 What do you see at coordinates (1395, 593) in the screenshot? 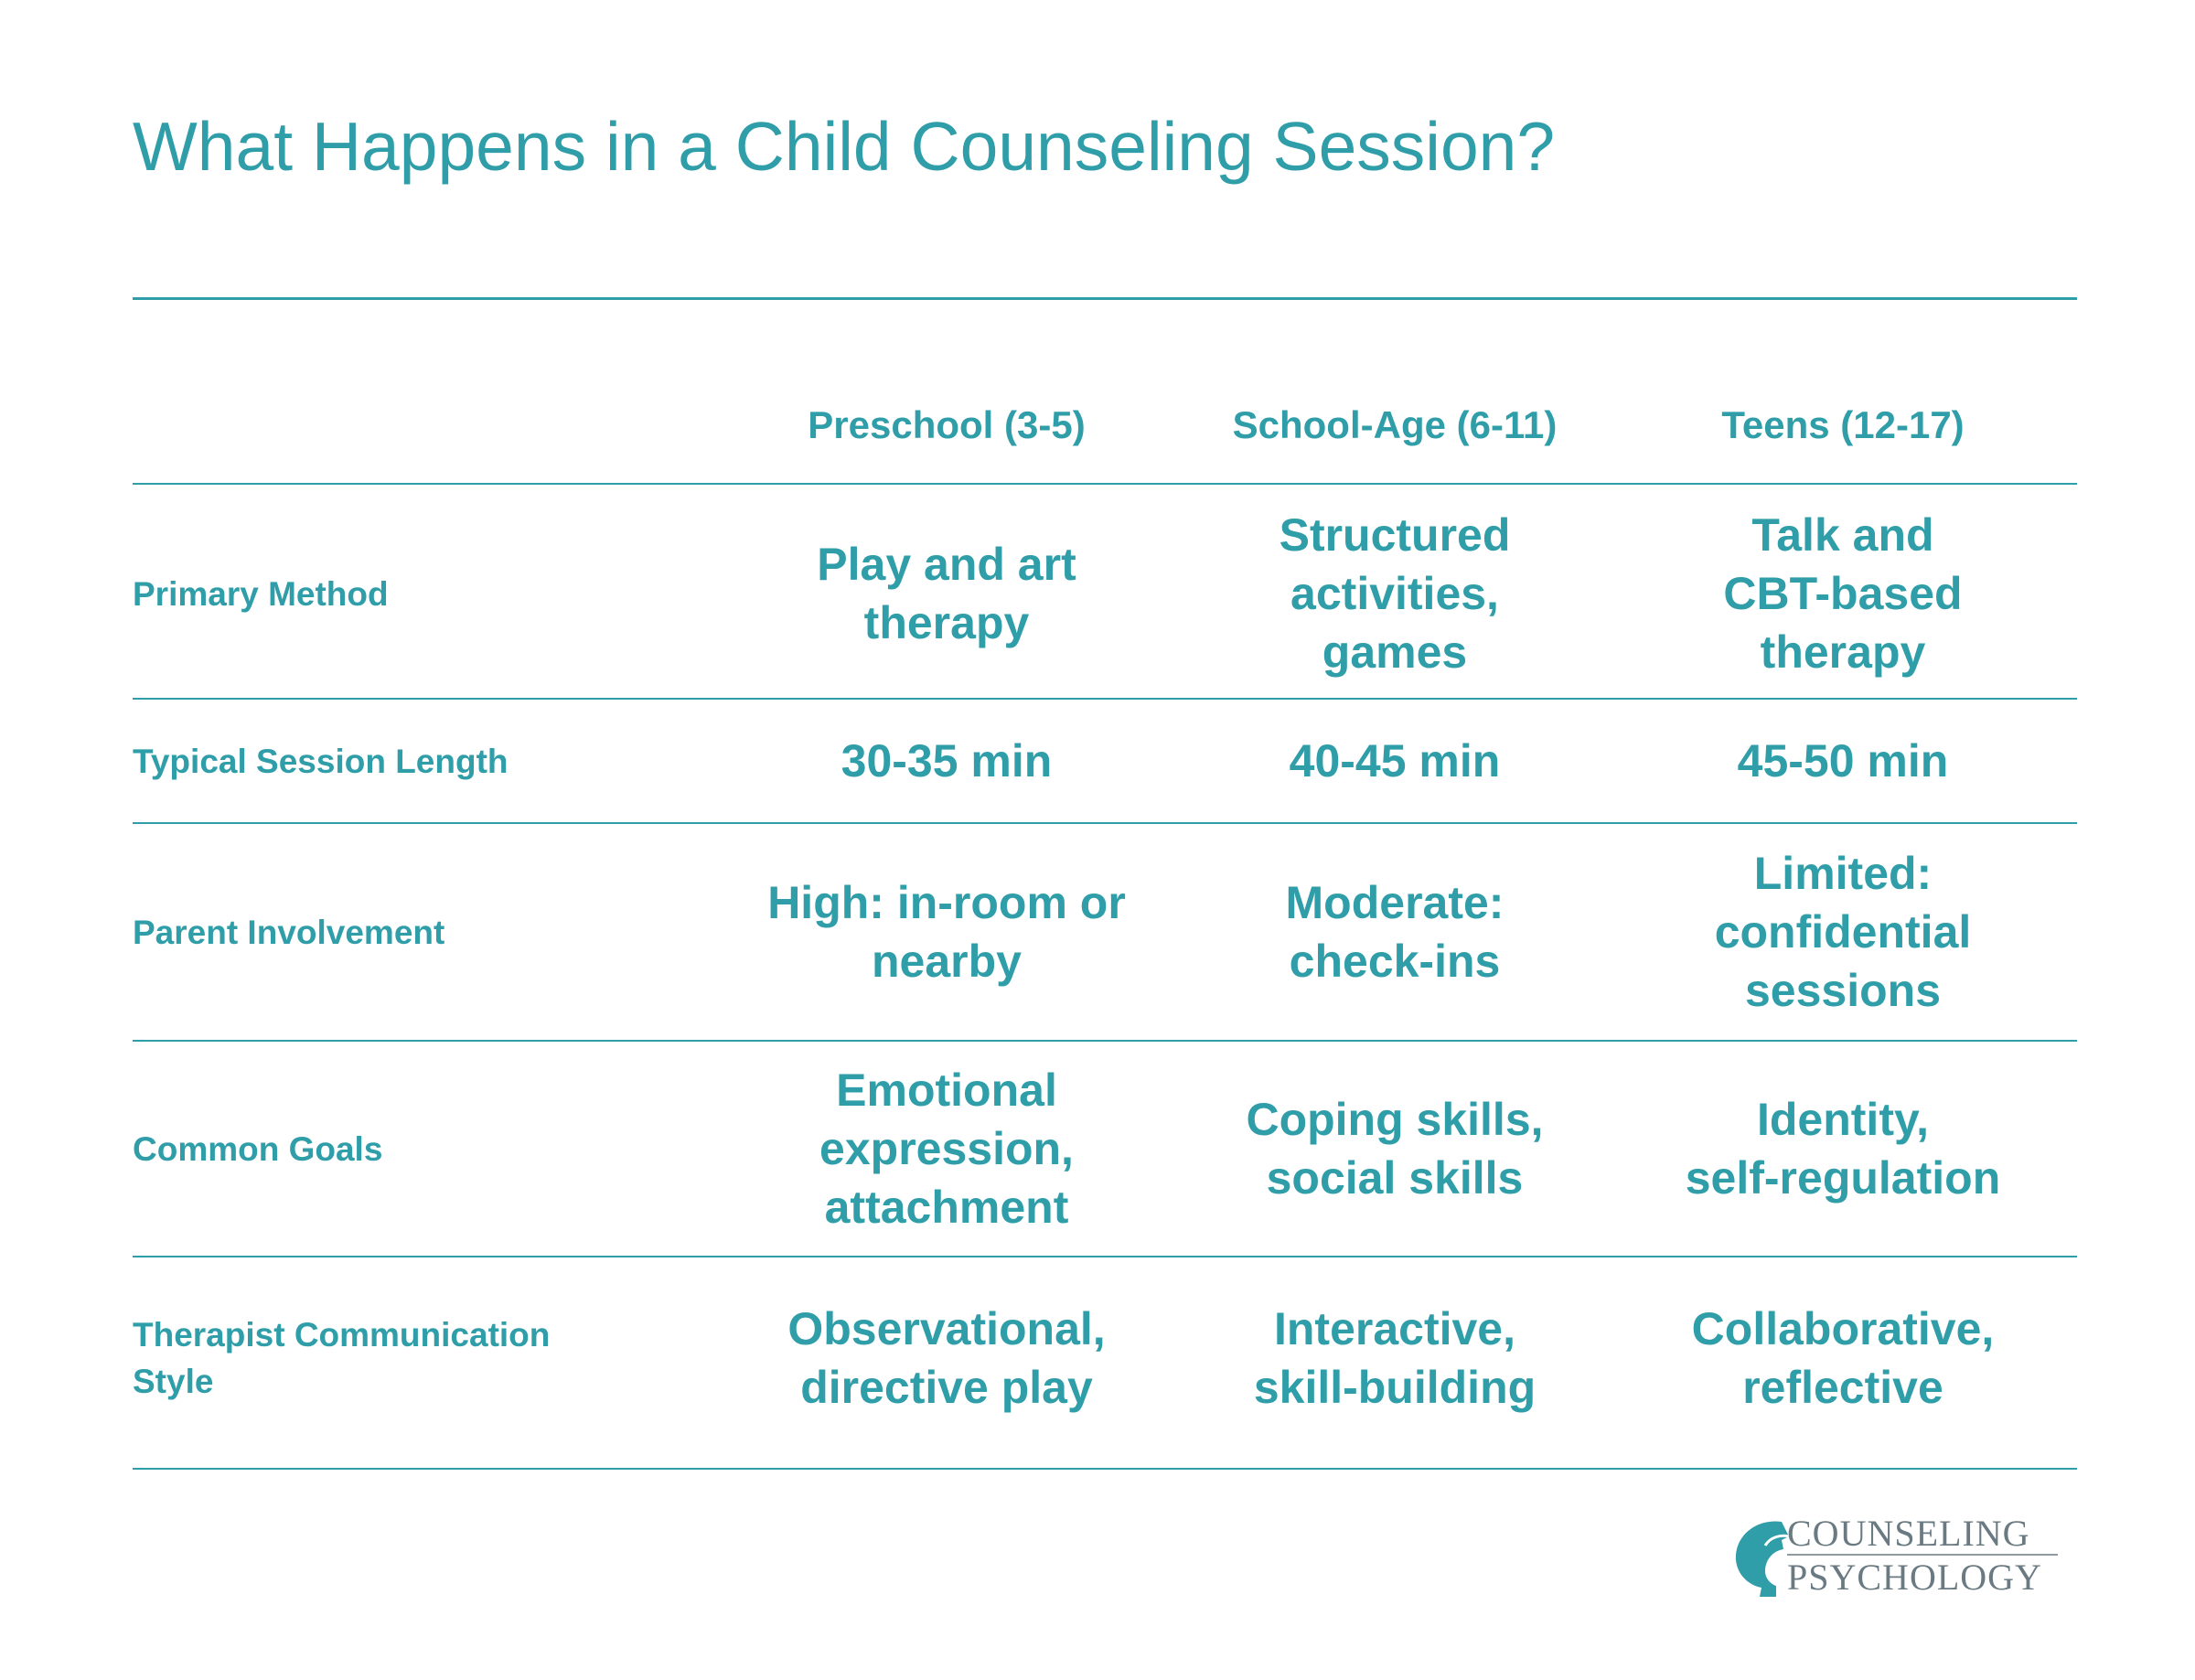
I see `cell-primary-method-school-age: Structured activities, games` at bounding box center [1395, 593].